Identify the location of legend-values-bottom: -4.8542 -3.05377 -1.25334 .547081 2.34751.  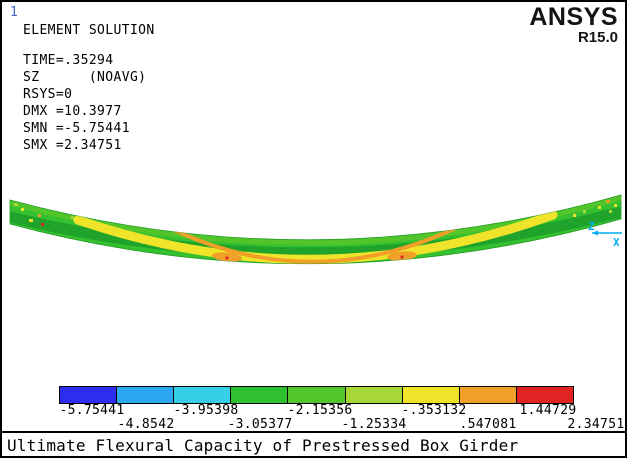
(313, 424).